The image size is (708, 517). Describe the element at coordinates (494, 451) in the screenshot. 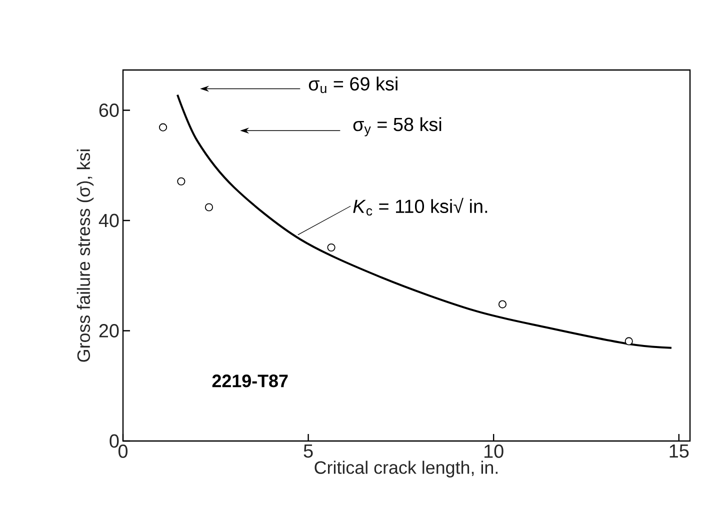

I see `x-tick-label: 10` at that location.